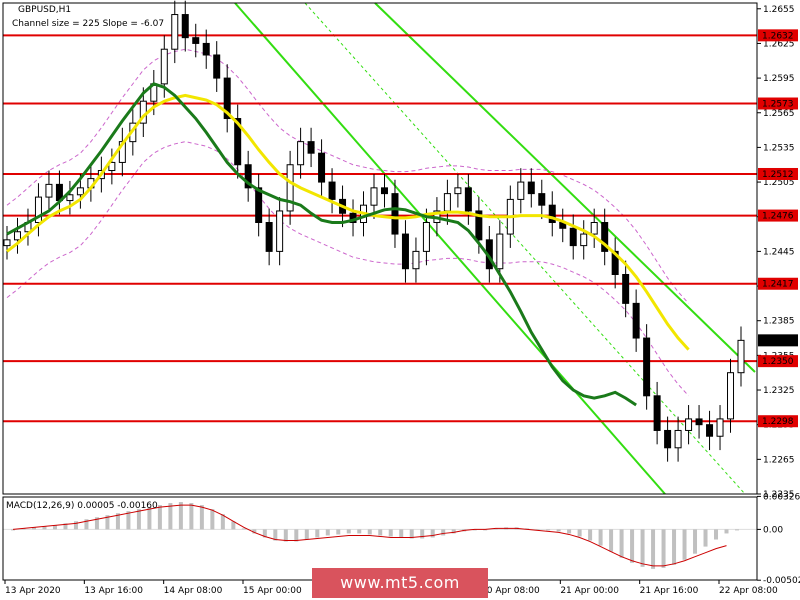 The image size is (800, 600). What do you see at coordinates (778, 362) in the screenshot?
I see `level-label: 1.2350` at bounding box center [778, 362].